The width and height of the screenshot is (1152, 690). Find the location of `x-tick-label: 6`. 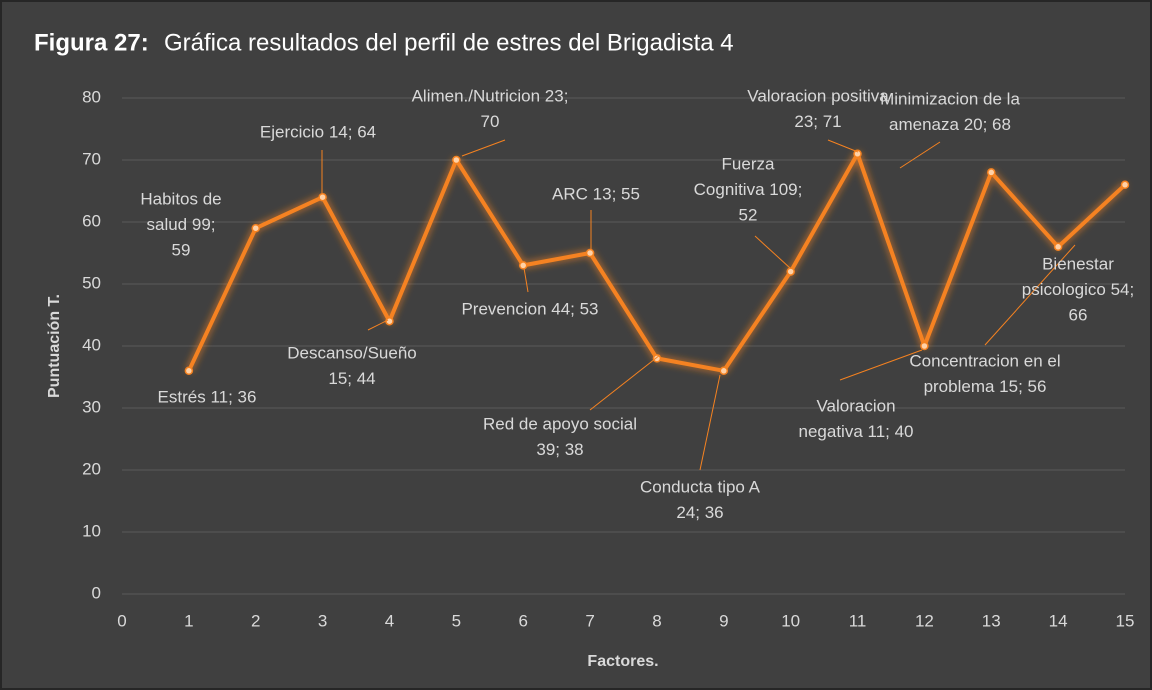

x-tick-label: 6 is located at coordinates (522, 620).